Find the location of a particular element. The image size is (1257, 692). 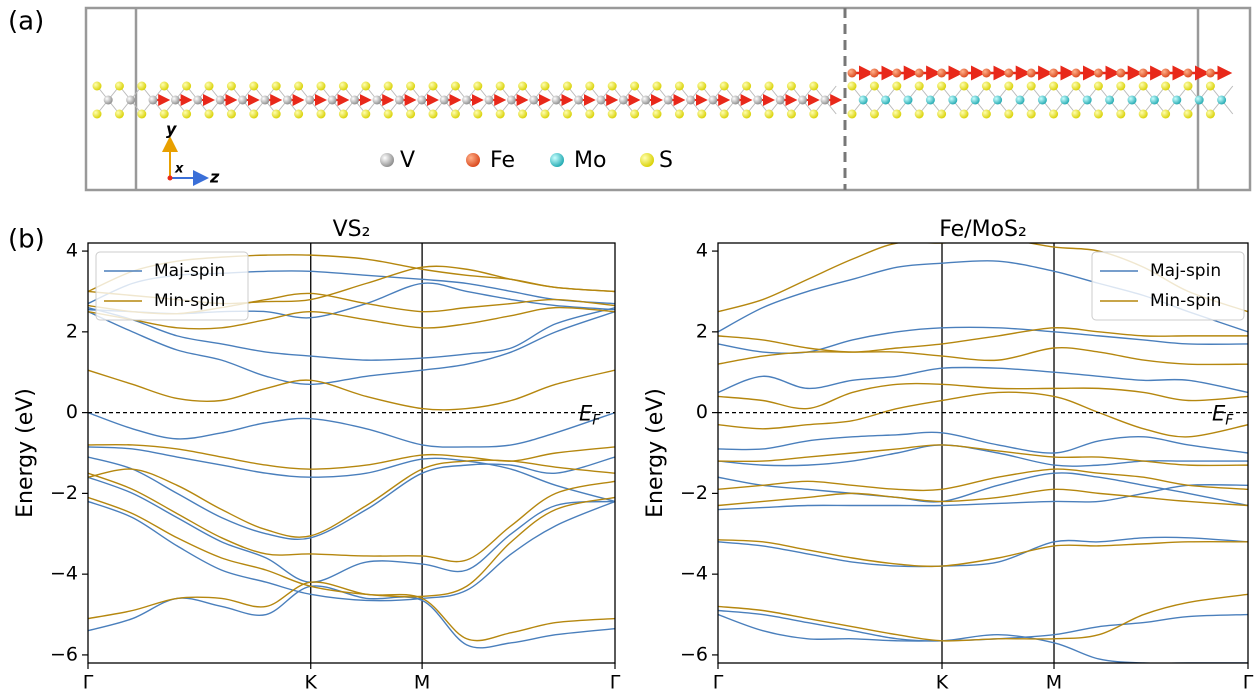

panel-label: (b) is located at coordinates (26, 240).